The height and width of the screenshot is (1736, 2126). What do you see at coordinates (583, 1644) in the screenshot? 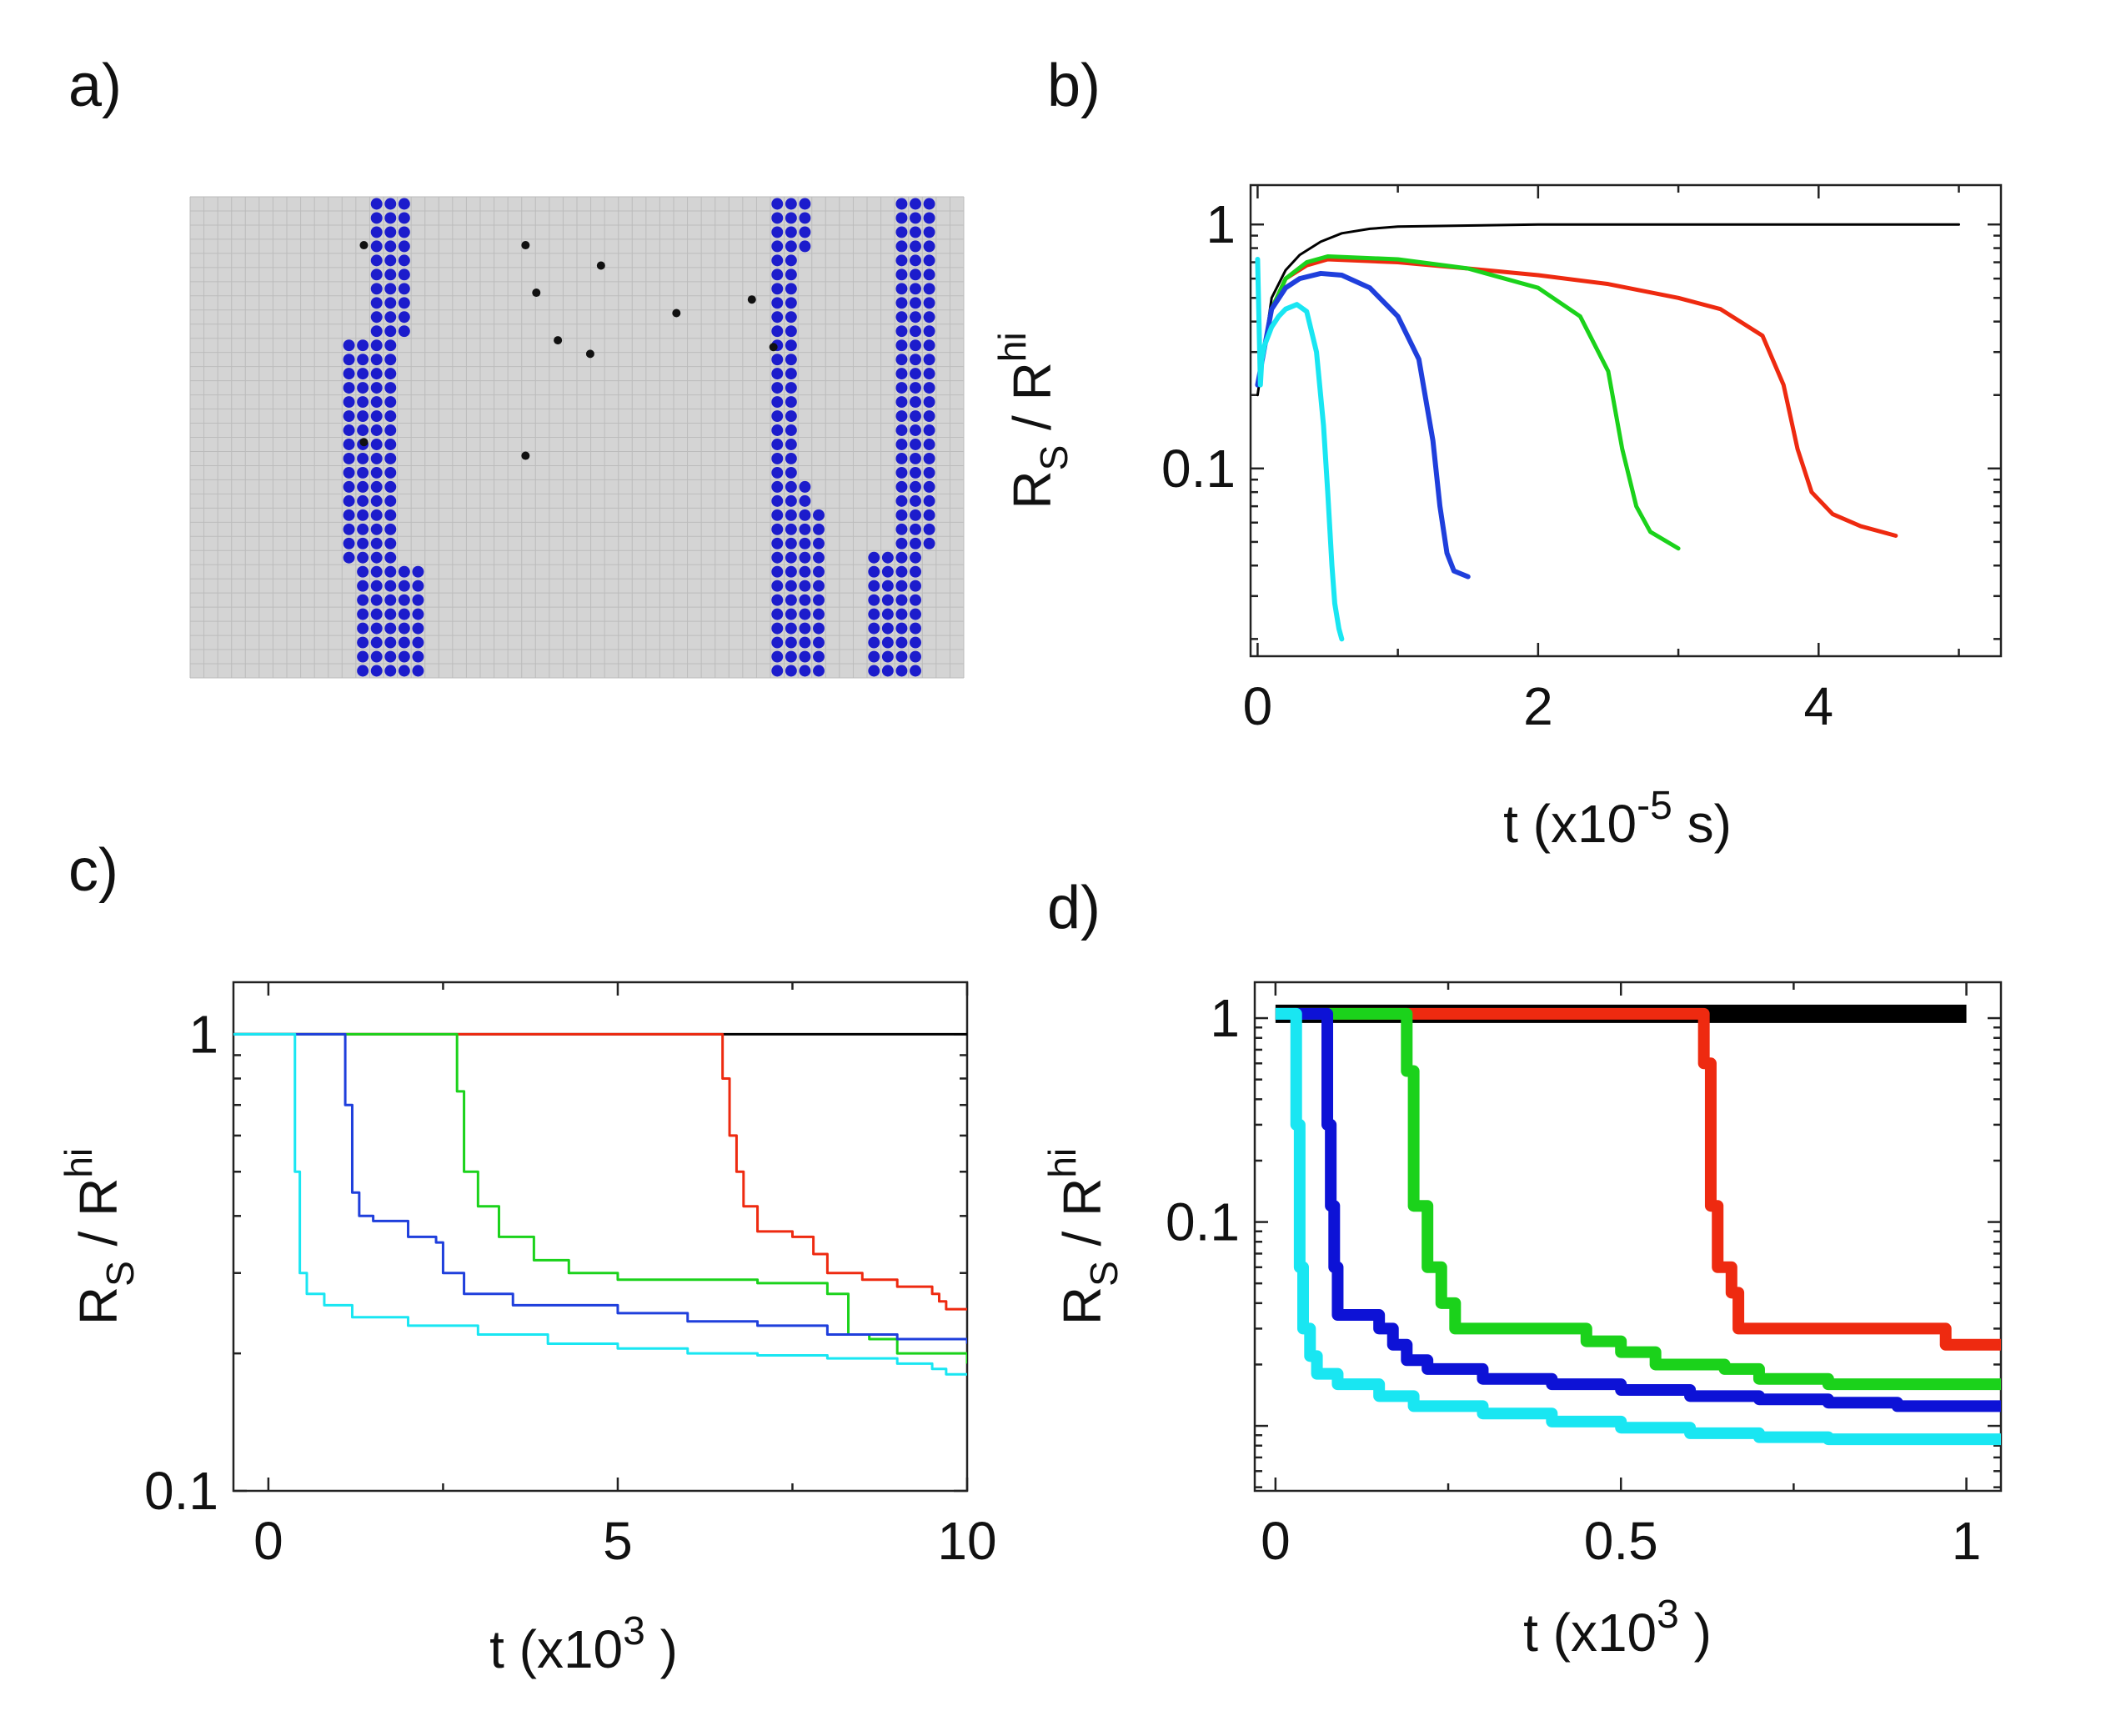
I see `x-axis-label: t (x103 )` at bounding box center [583, 1644].